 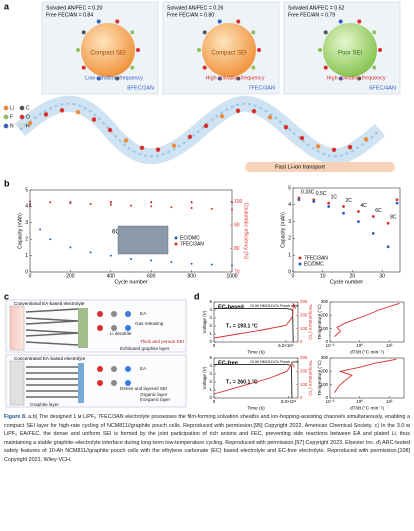 What do you see at coordinates (359, 401) in the screenshot?
I see `x-tick-label: 10⁰` at bounding box center [359, 401].